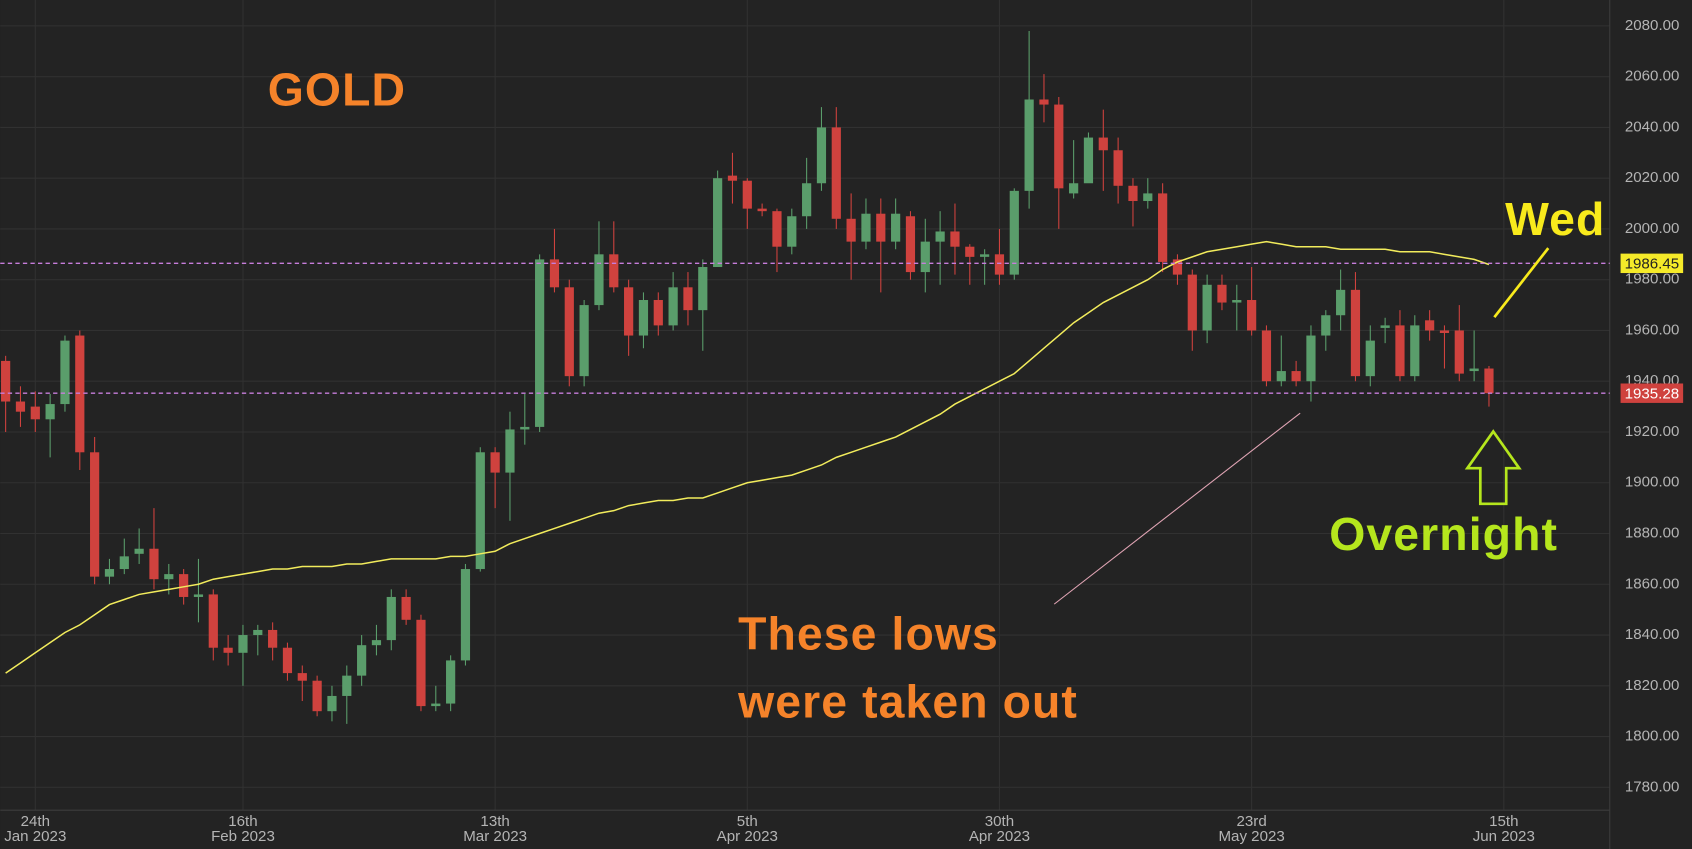  I want to click on y-tick-label: 1840.00, so click(1652, 634).